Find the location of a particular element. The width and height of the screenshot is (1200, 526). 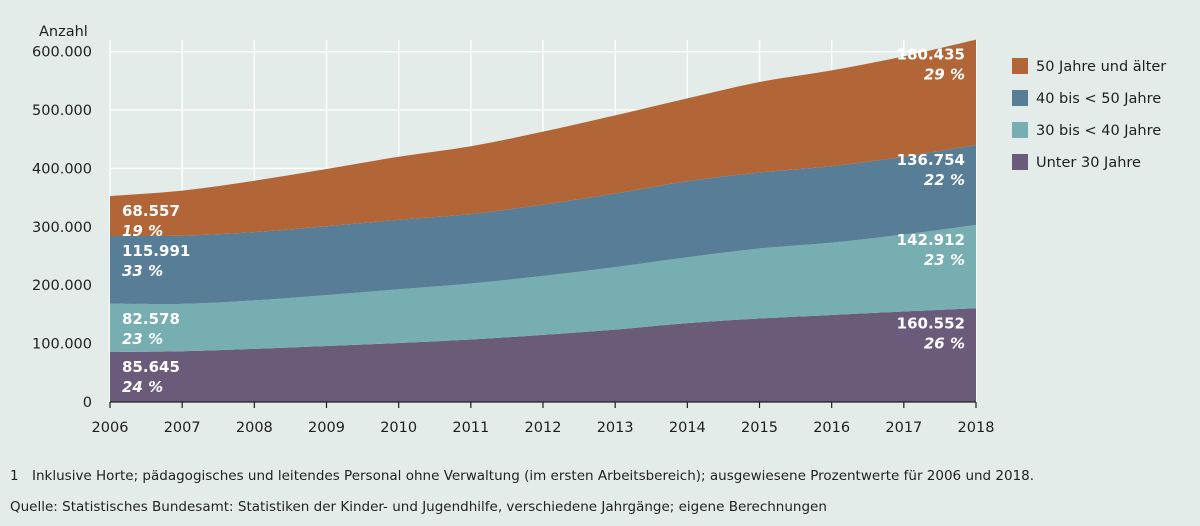

y-tick-label: 0 is located at coordinates (87, 403).